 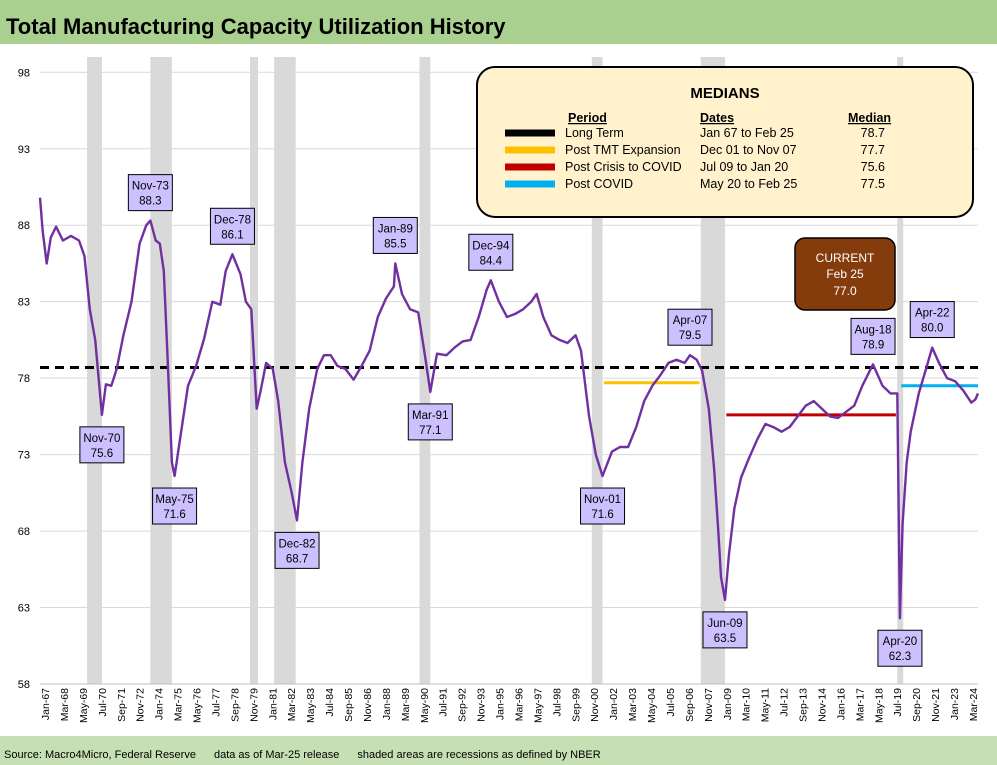 I want to click on annotation-date: Nov-01, so click(x=602, y=500).